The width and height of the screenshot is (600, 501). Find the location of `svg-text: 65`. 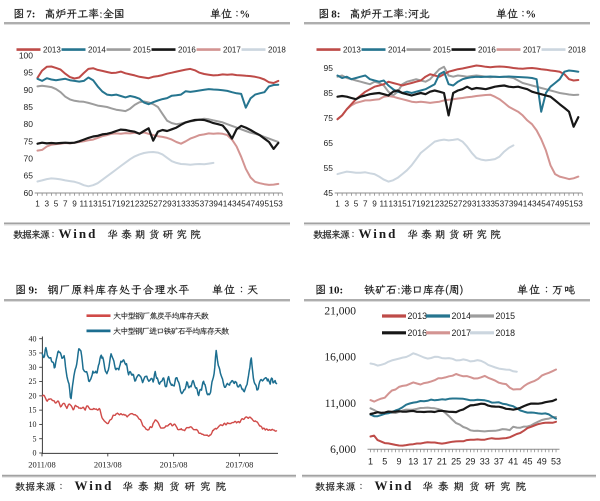

svg-text: 65 is located at coordinates (29, 176).